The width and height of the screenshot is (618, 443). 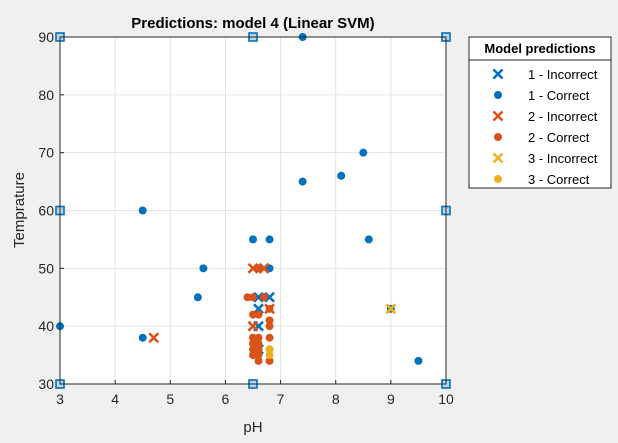 I want to click on x-tick-label: 8, so click(x=336, y=399).